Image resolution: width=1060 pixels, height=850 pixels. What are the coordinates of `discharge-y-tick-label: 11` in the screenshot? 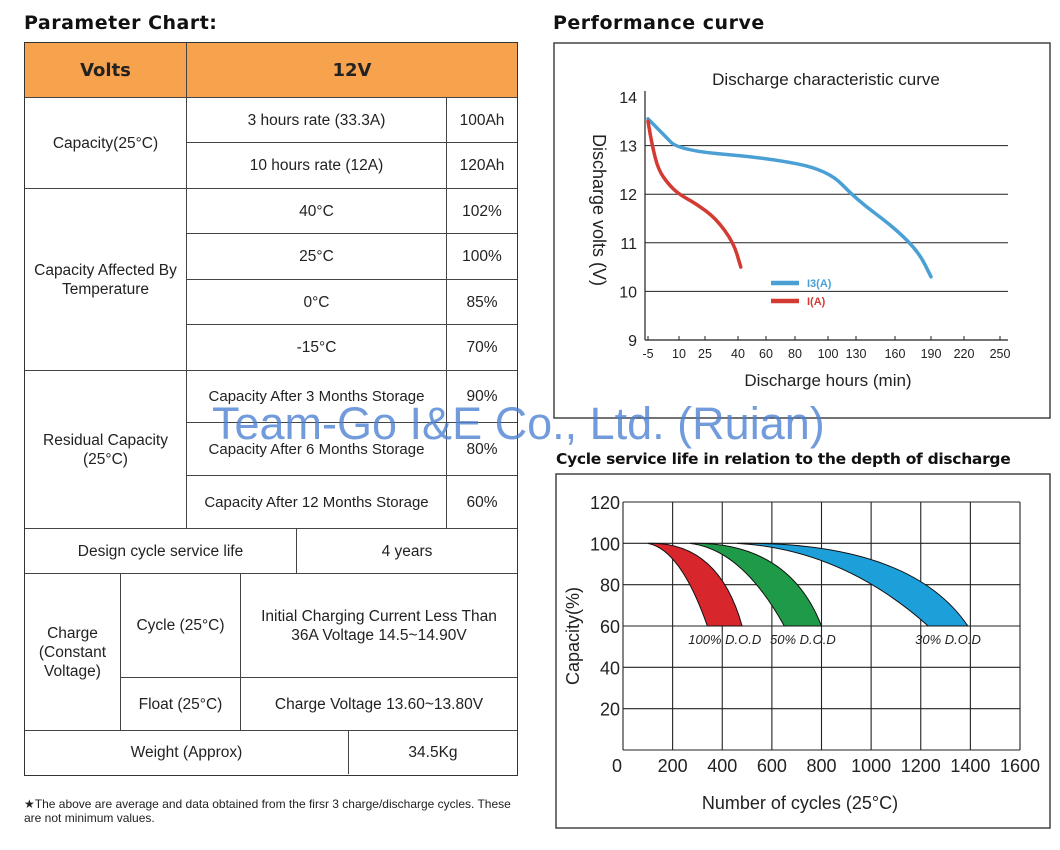 It's located at (628, 244).